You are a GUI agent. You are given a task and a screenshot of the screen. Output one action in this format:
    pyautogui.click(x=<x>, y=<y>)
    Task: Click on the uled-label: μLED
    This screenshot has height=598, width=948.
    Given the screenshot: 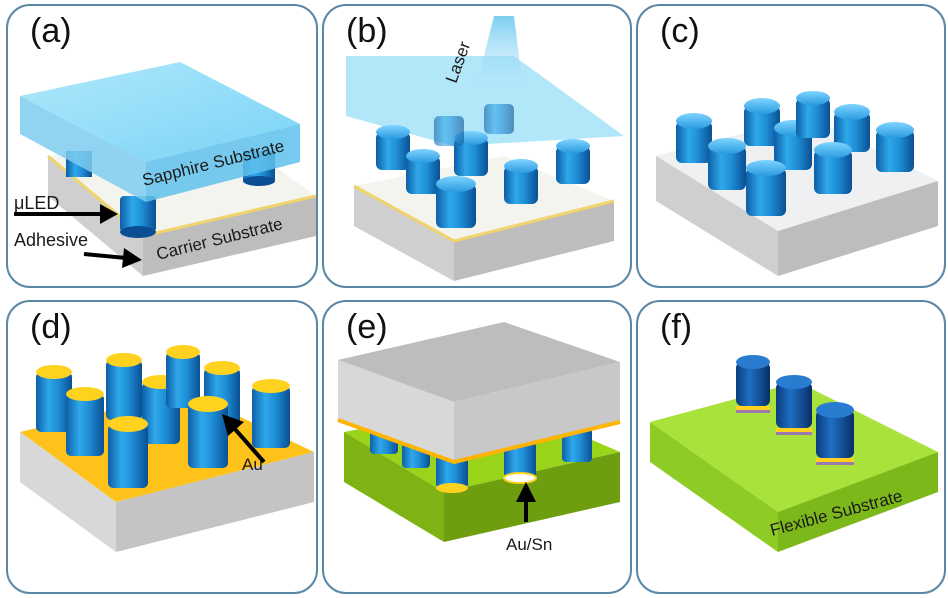 What is the action you would take?
    pyautogui.click(x=36, y=203)
    